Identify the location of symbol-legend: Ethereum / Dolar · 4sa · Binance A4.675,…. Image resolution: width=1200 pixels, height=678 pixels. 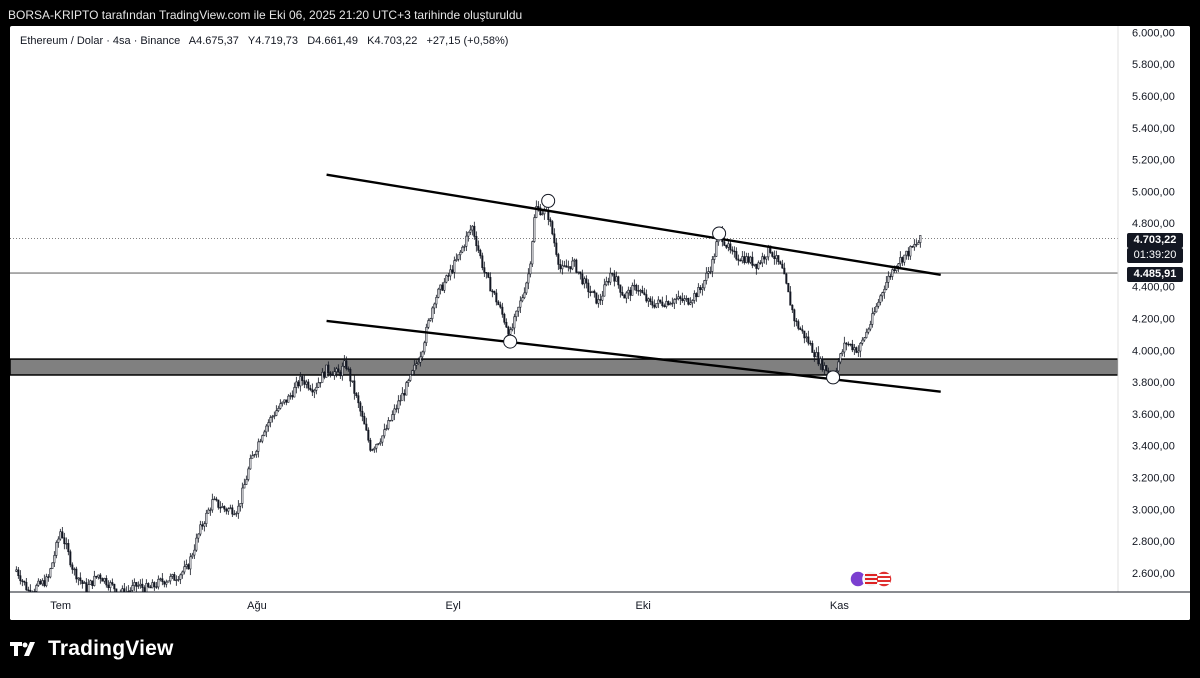
(264, 41).